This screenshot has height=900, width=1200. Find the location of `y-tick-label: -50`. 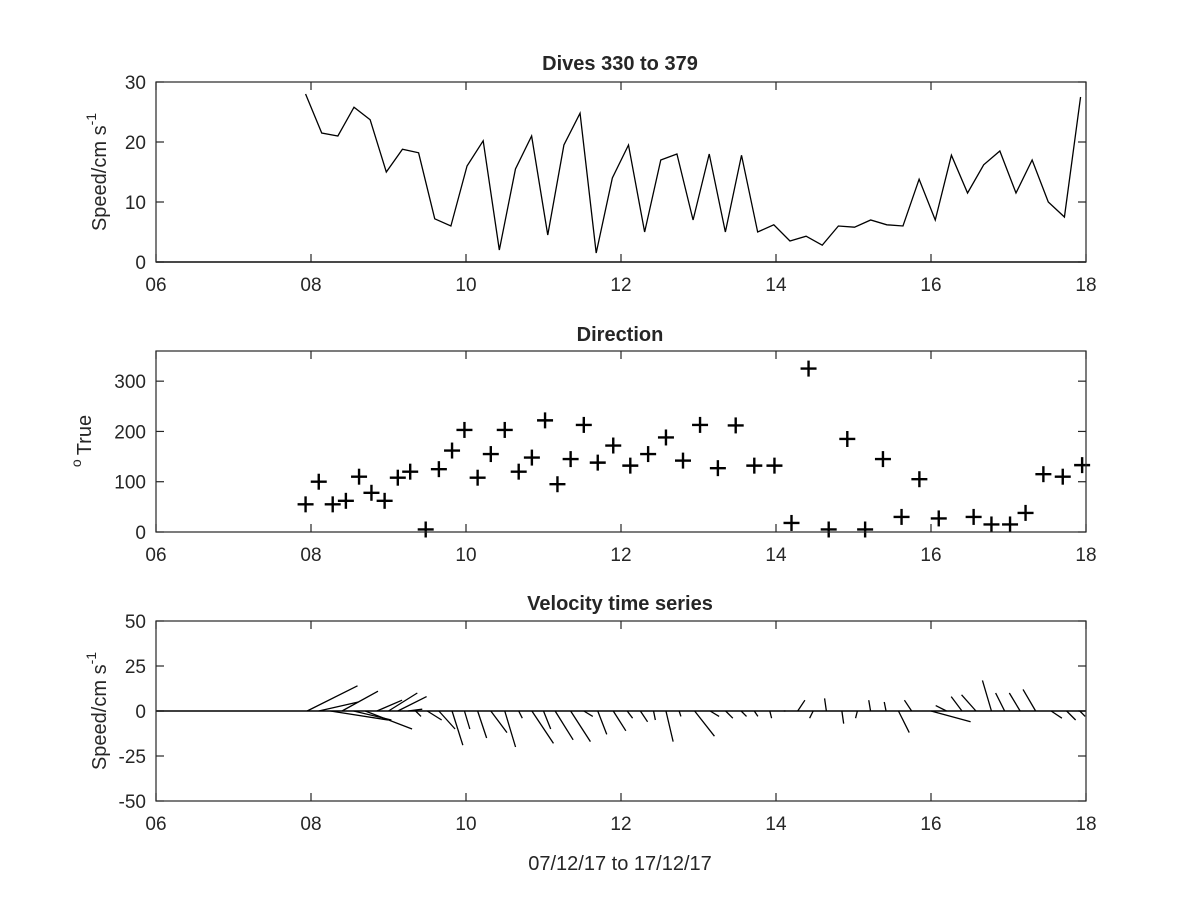

y-tick-label: -50 is located at coordinates (132, 802).